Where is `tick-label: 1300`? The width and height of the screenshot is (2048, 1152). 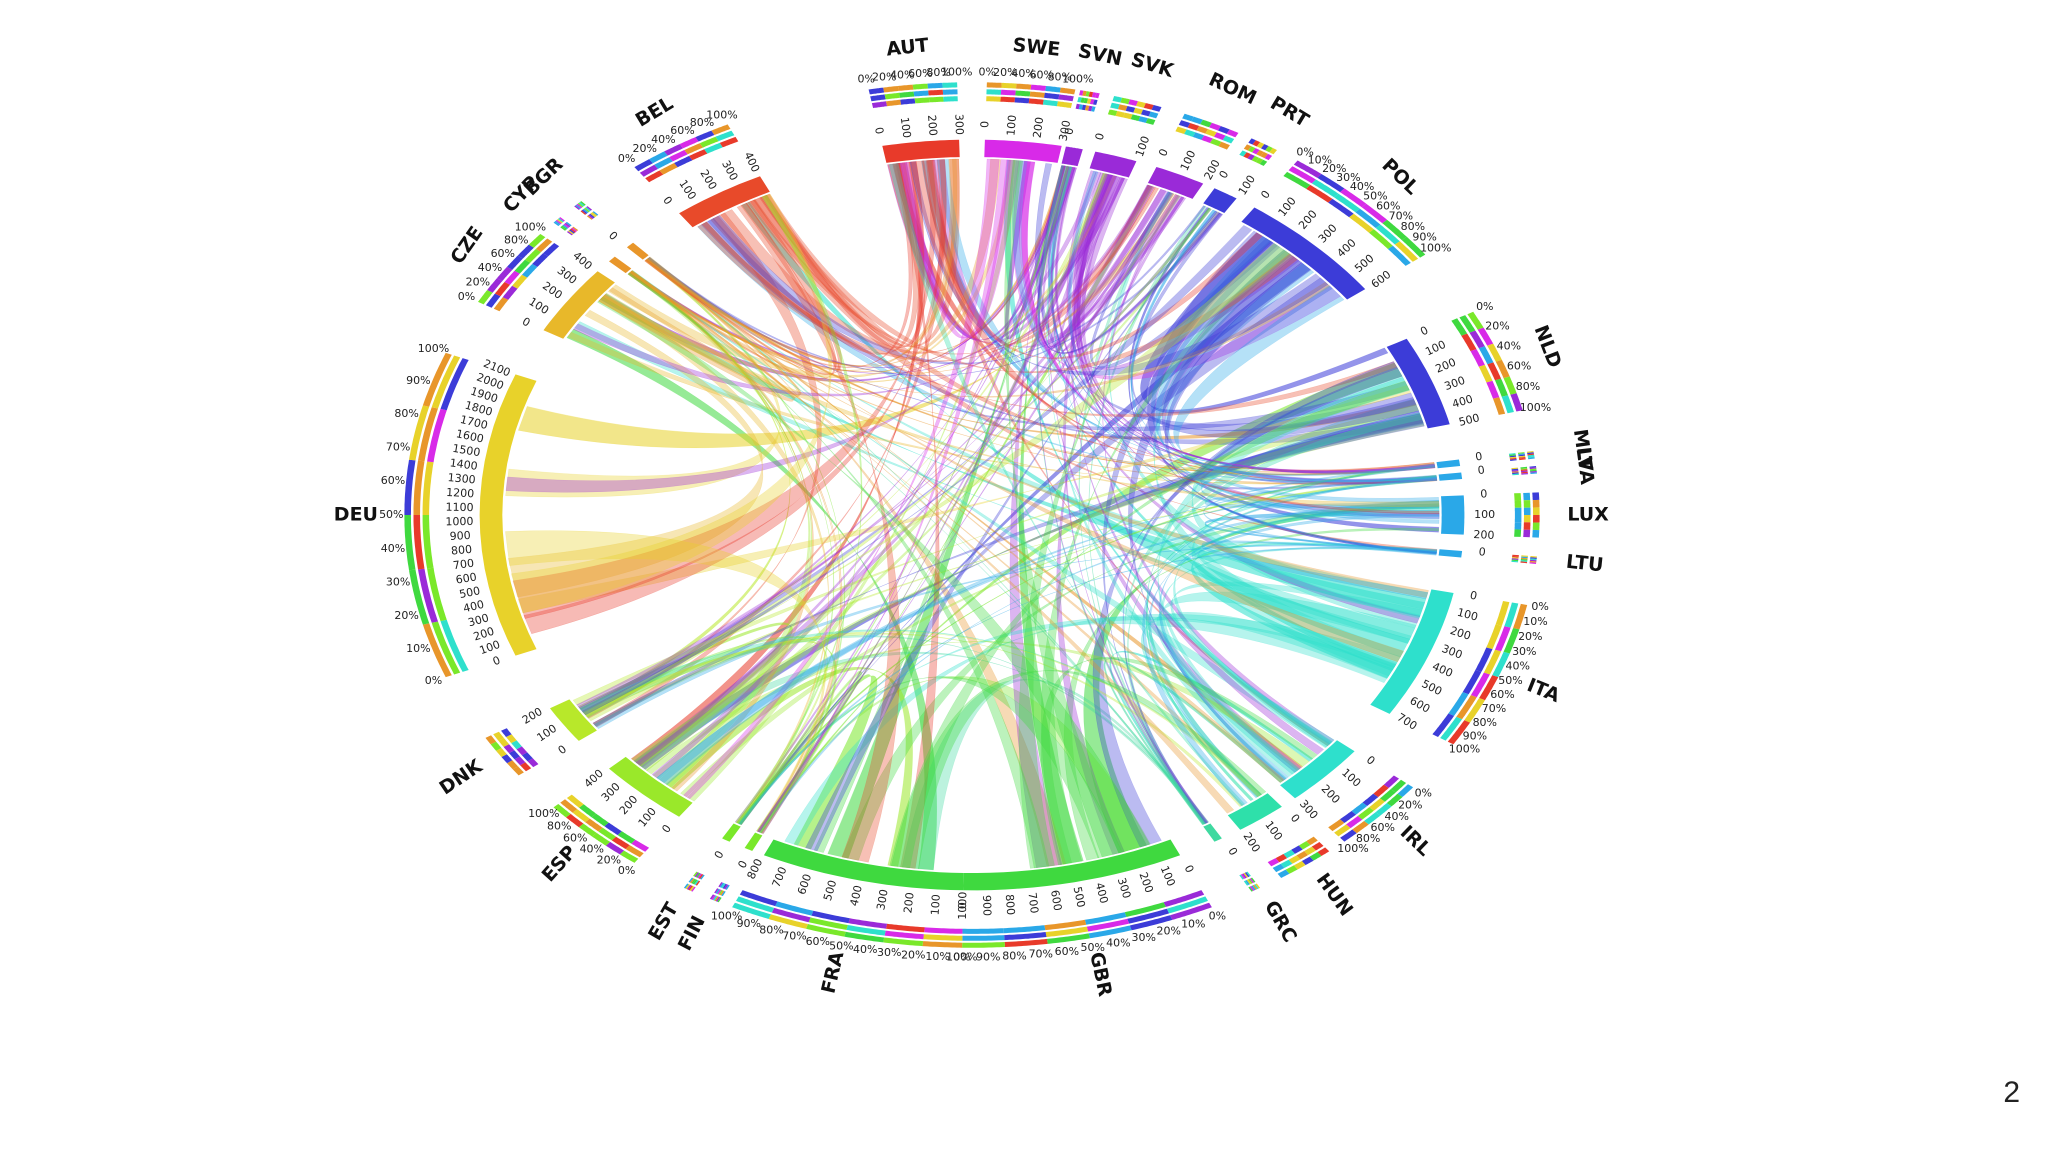
tick-label: 1300 is located at coordinates (461, 478).